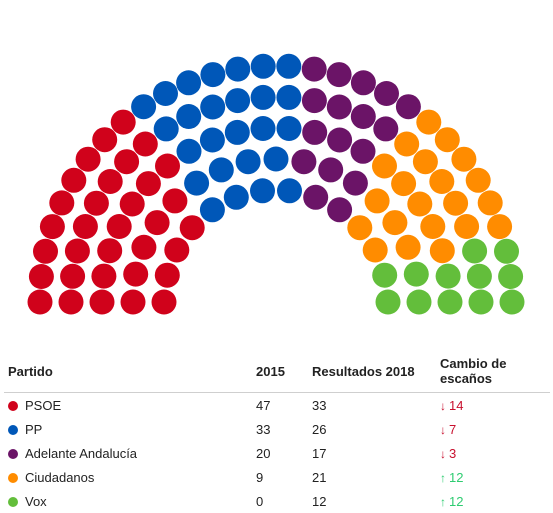  What do you see at coordinates (319, 429) in the screenshot?
I see `seats-2018-cell: 26` at bounding box center [319, 429].